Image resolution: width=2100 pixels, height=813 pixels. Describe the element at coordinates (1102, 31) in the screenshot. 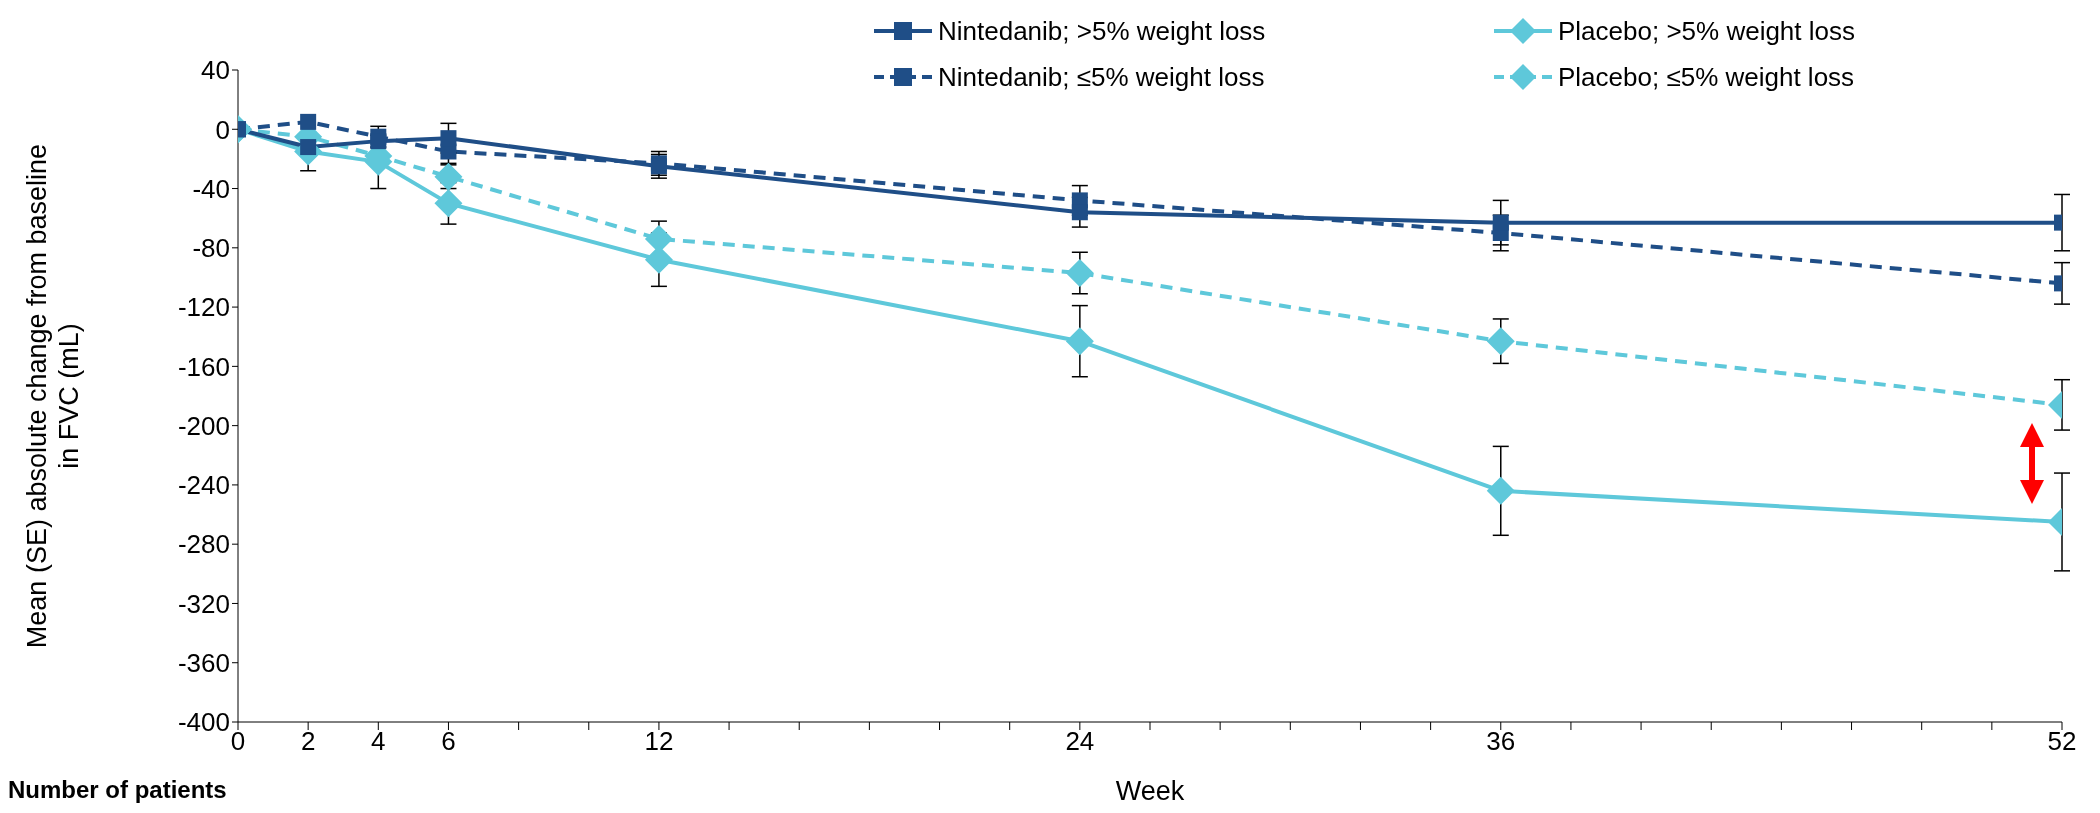

I see `legend-label: Nintedanib; >5% weight loss` at that location.